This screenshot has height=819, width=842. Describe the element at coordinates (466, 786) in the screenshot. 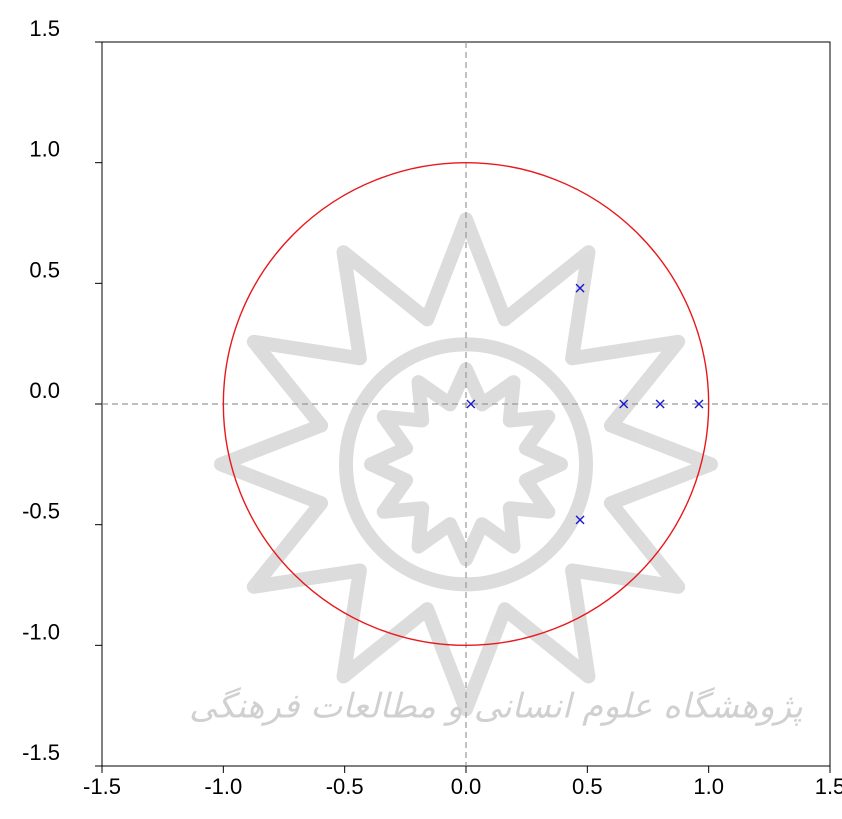

I see `x-tick-label: 0.0` at that location.